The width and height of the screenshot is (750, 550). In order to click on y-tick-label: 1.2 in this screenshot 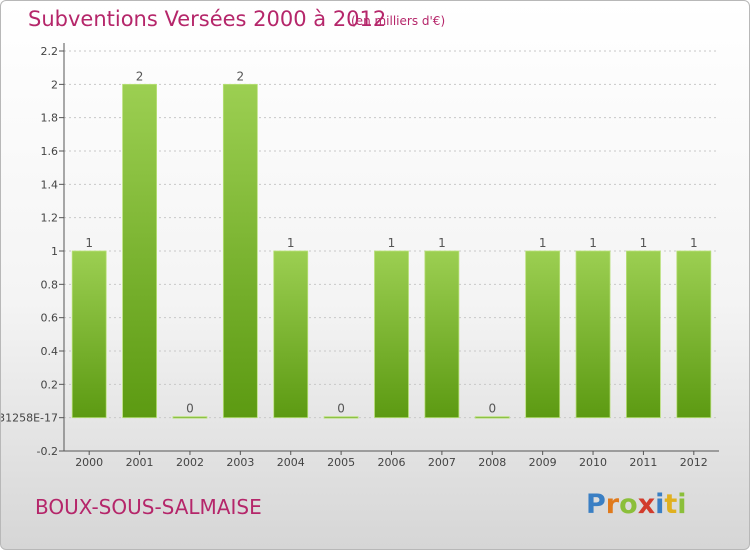, I will do `click(50, 218)`.